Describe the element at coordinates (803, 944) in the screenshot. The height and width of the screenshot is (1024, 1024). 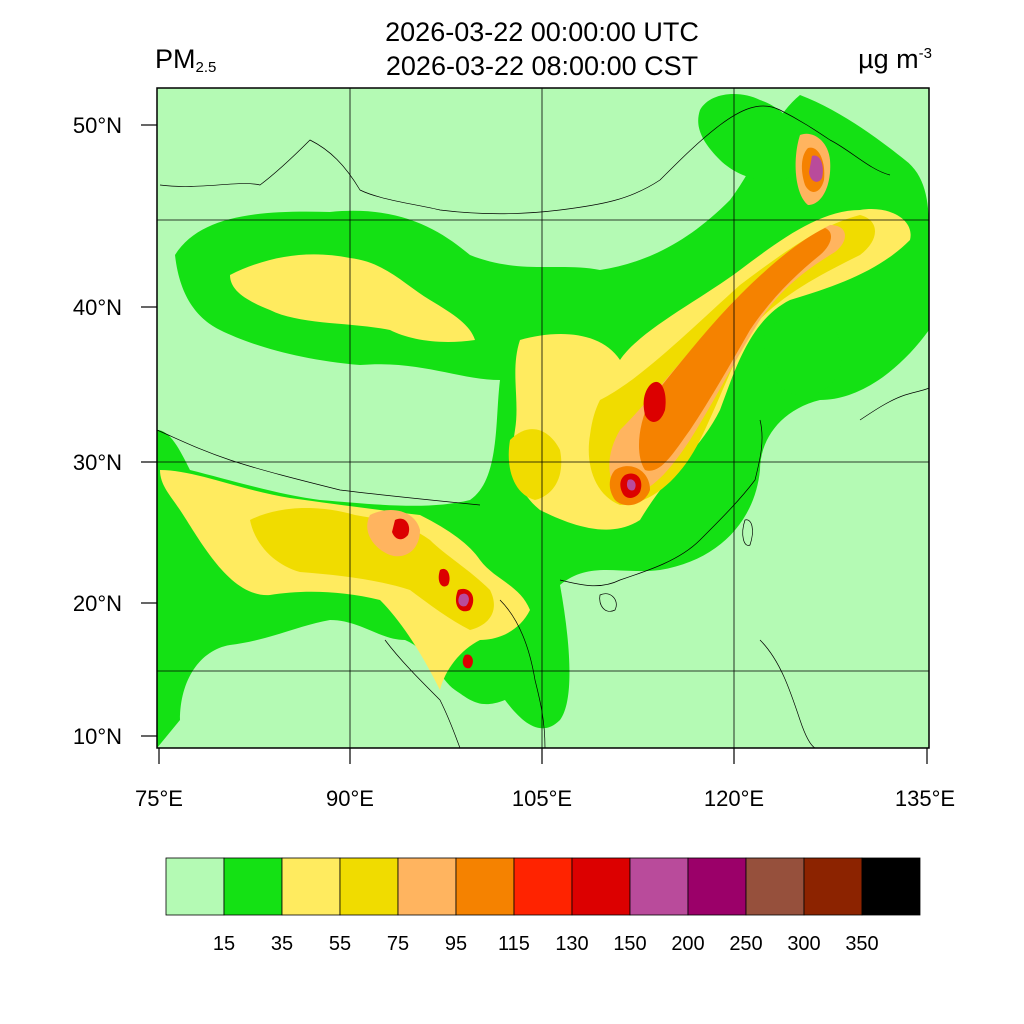
I see `colorbar-label-300: 300` at that location.